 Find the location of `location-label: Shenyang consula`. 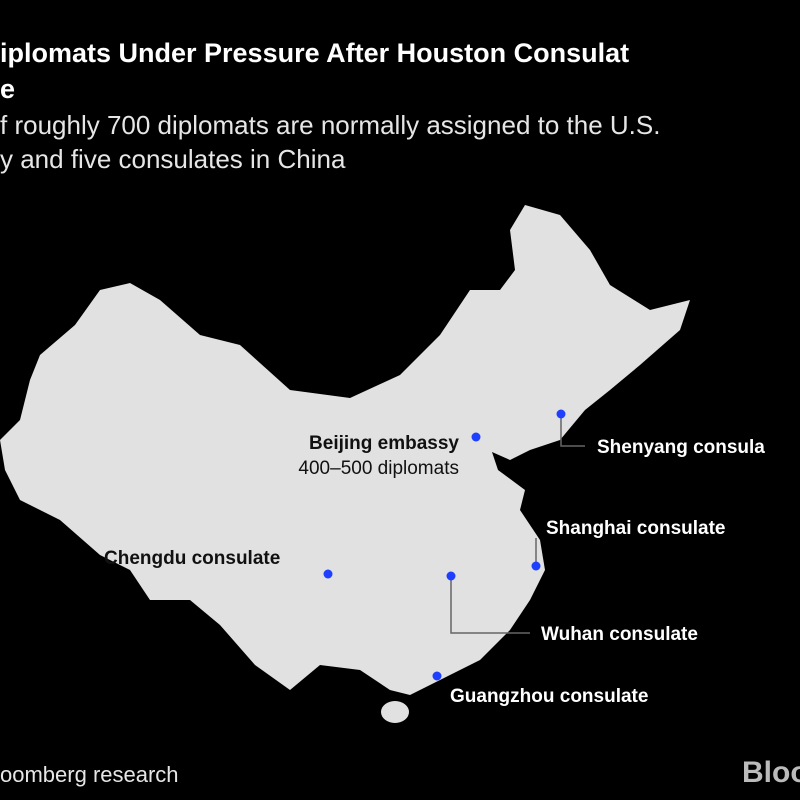

location-label: Shenyang consula is located at coordinates (681, 447).